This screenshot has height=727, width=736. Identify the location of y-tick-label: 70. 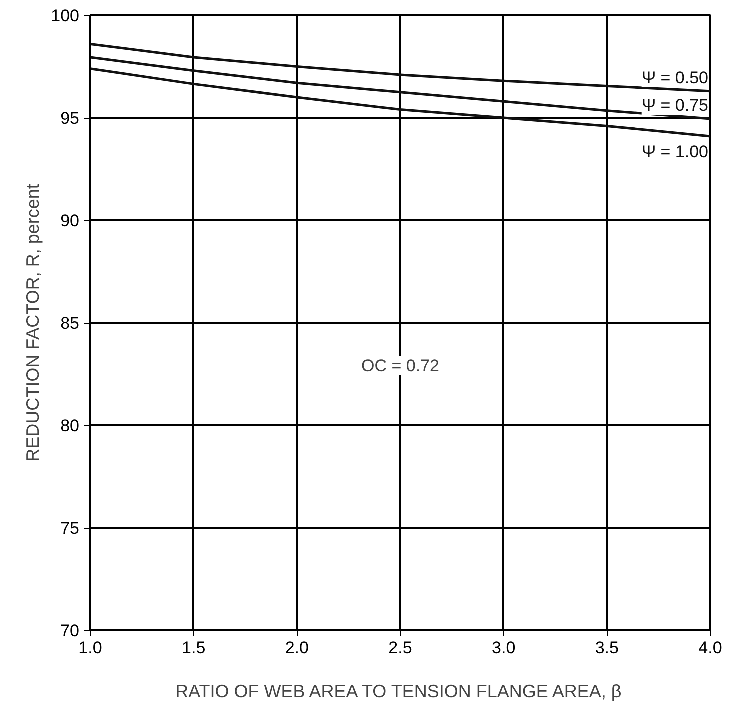
(70, 631).